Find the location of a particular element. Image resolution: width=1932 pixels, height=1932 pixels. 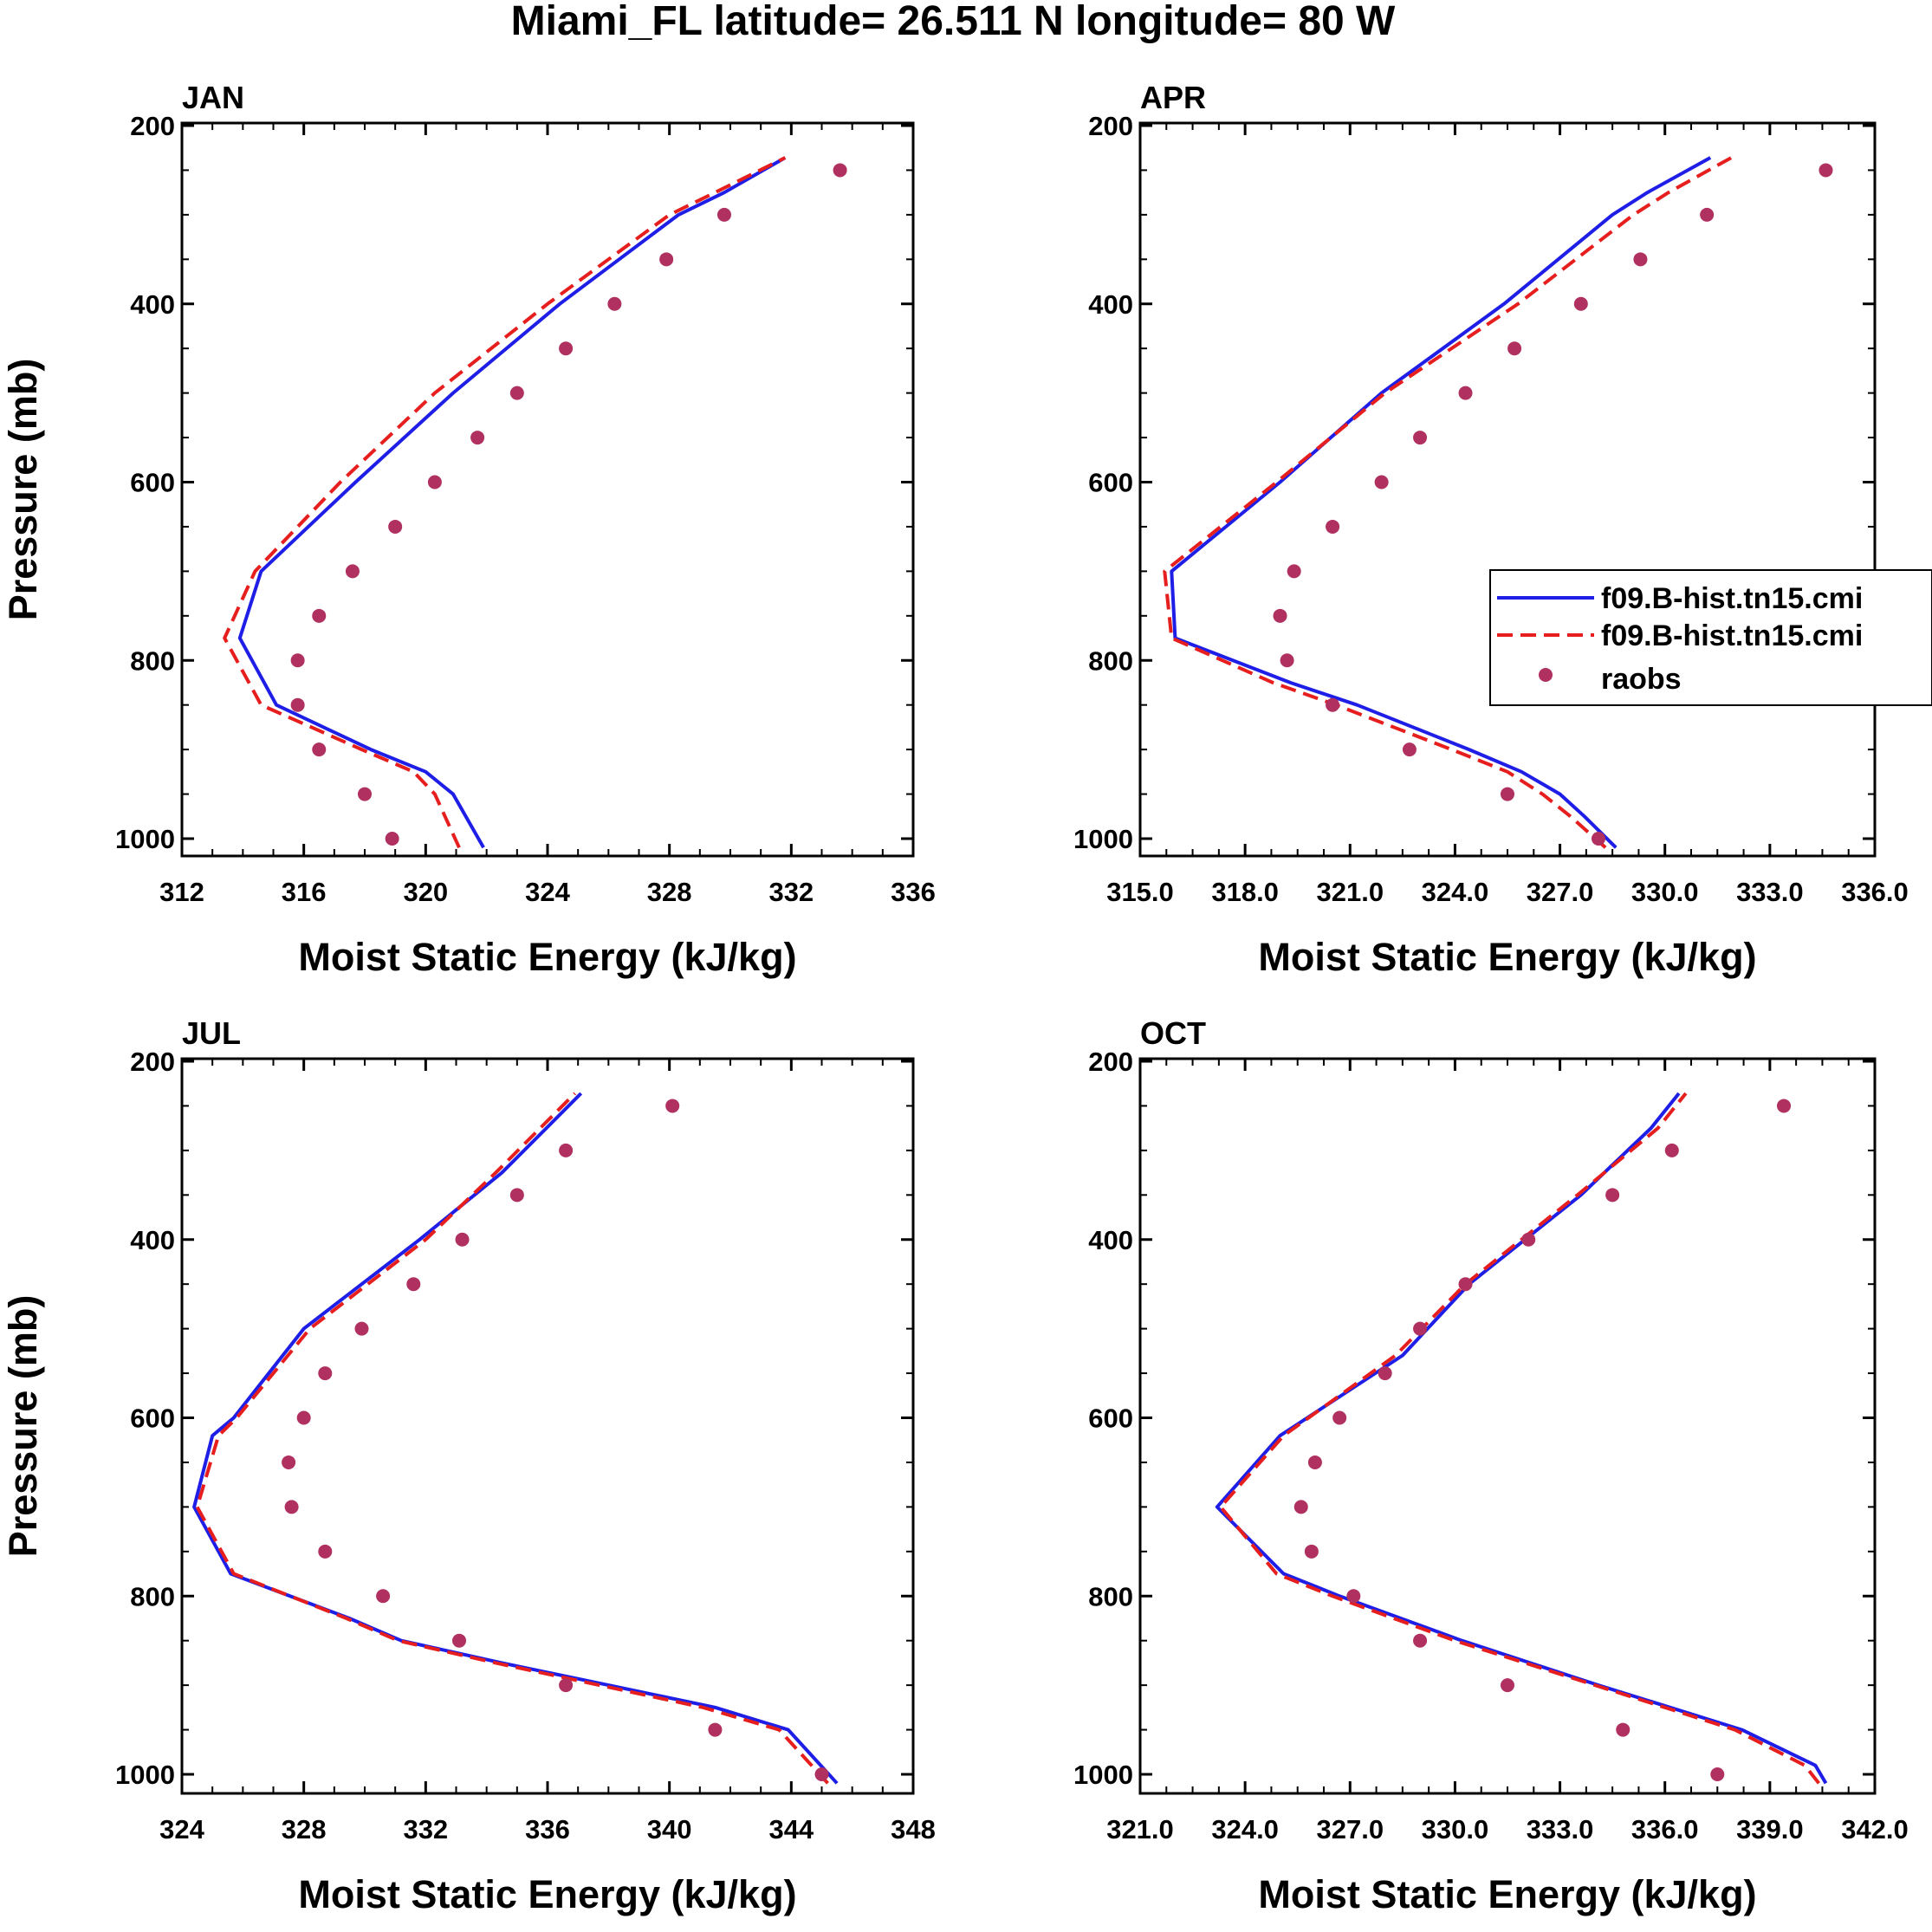

y-tick-label: 1000 is located at coordinates (145, 839).